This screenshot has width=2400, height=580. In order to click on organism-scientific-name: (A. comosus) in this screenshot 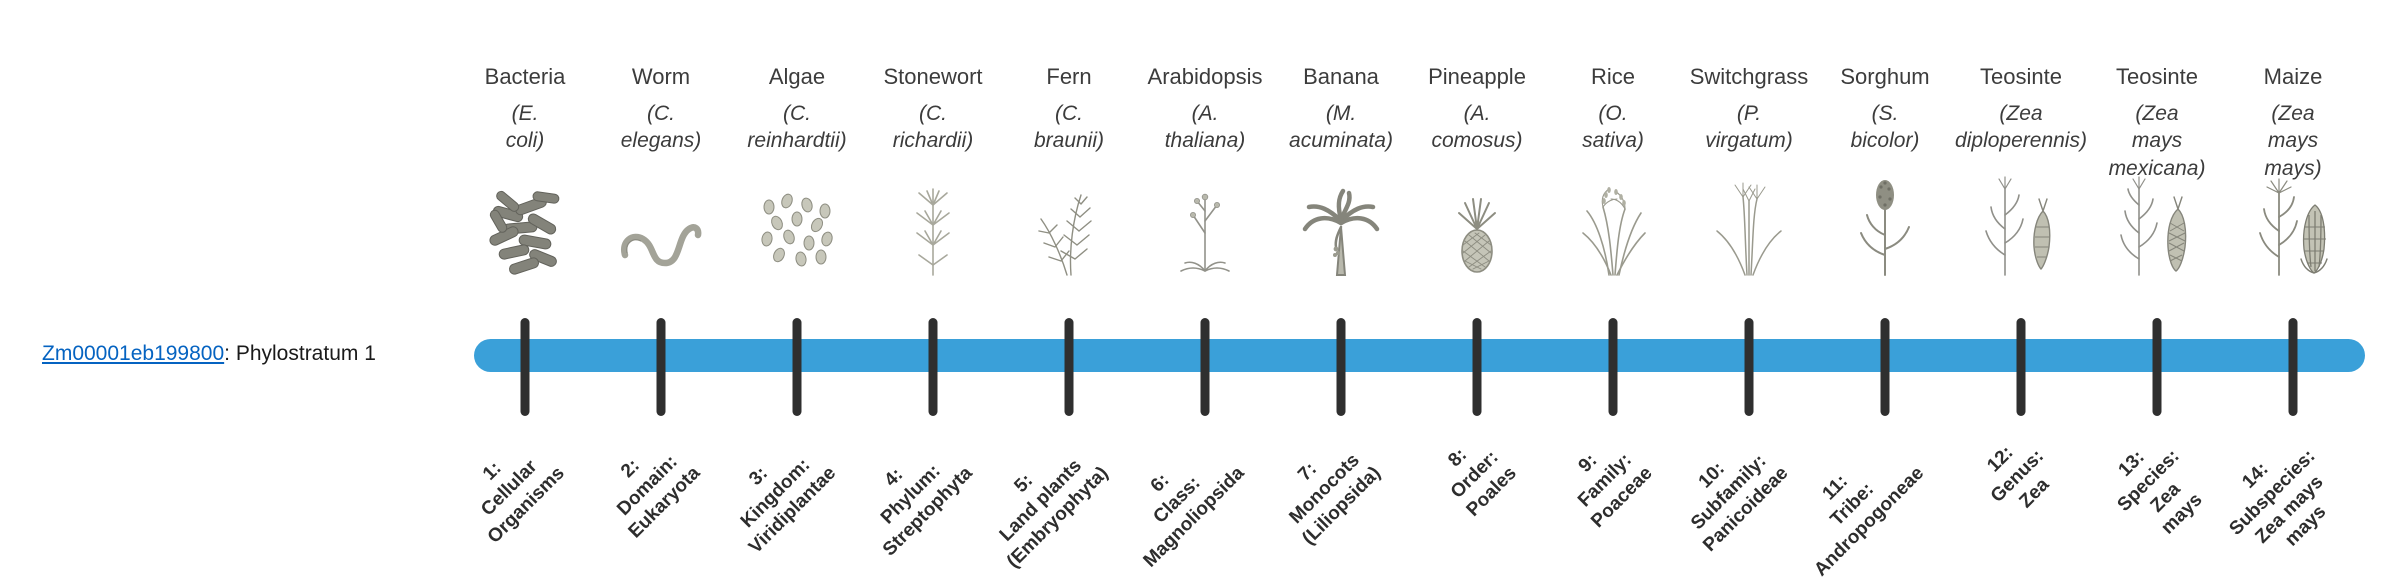, I will do `click(1477, 127)`.